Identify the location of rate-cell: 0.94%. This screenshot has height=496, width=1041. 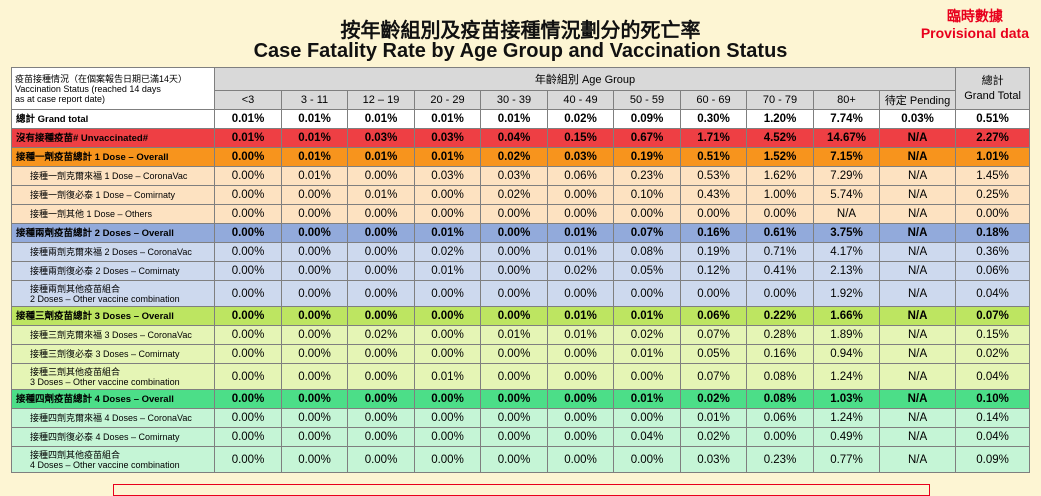
(846, 354).